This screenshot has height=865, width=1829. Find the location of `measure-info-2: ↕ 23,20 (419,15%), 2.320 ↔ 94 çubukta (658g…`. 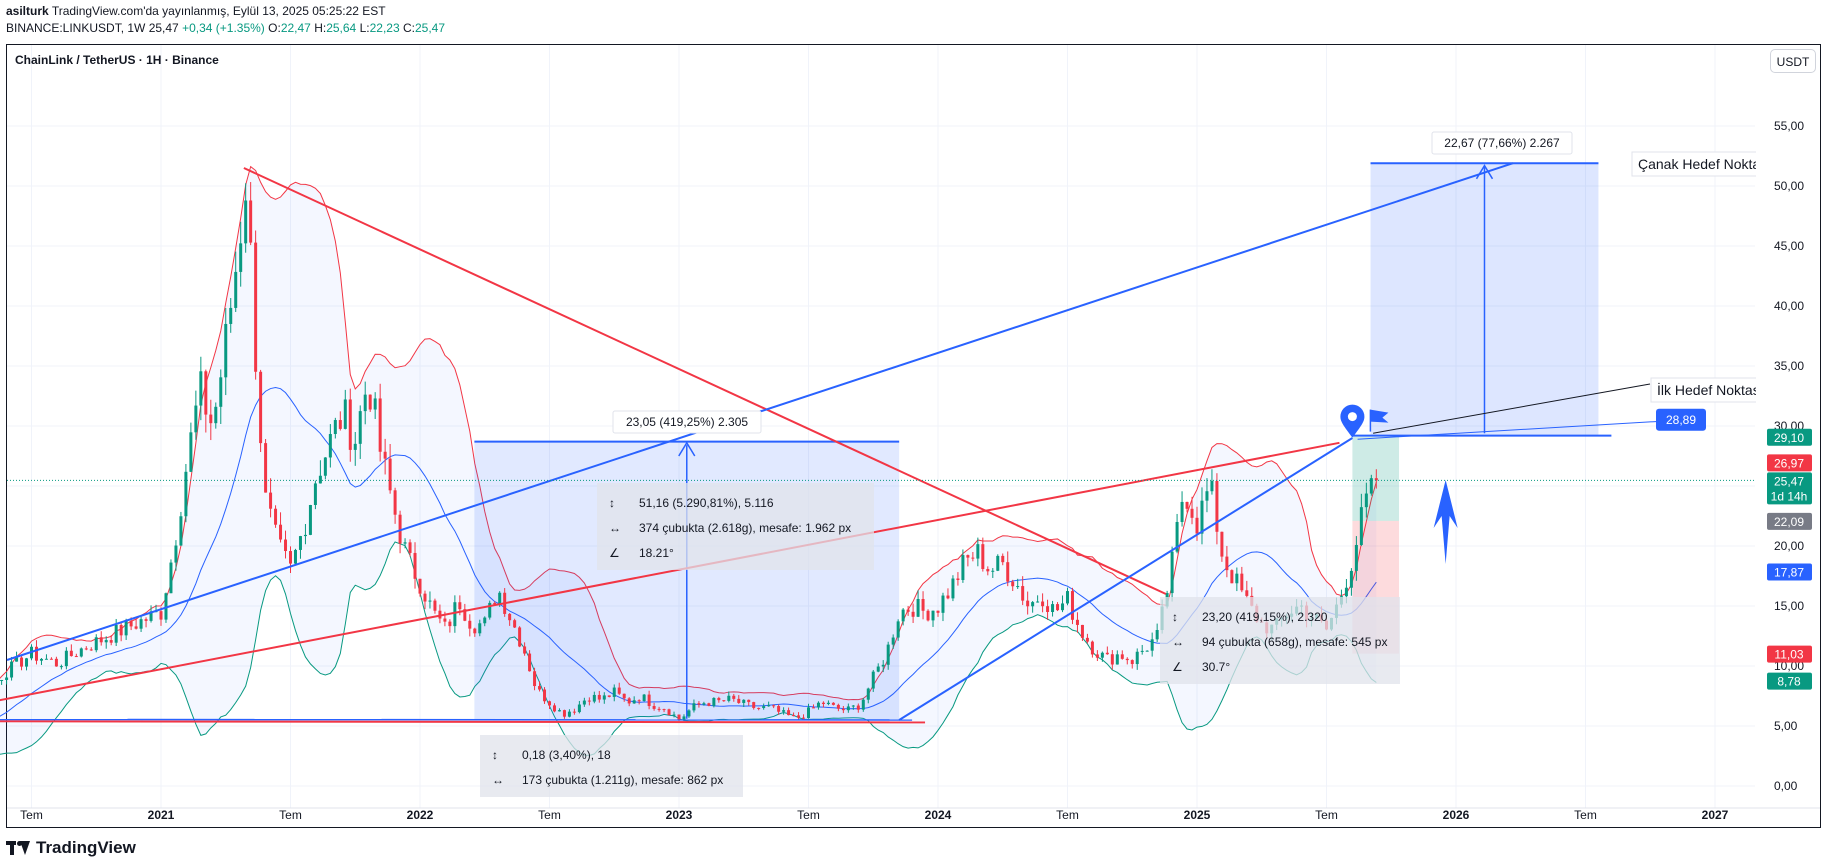

measure-info-2: ↕ 23,20 (419,15%), 2.320 ↔ 94 çubukta (658g… is located at coordinates (1280, 640).